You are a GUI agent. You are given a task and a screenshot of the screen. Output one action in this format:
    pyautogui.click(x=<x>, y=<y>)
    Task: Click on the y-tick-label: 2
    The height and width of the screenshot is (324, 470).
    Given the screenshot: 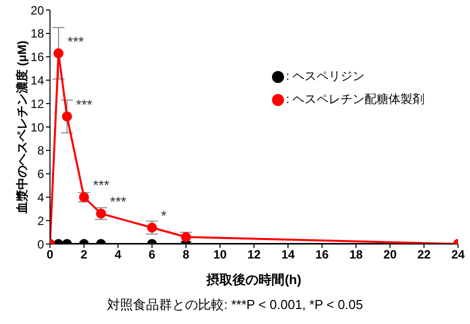 What is the action you would take?
    pyautogui.click(x=40, y=221)
    